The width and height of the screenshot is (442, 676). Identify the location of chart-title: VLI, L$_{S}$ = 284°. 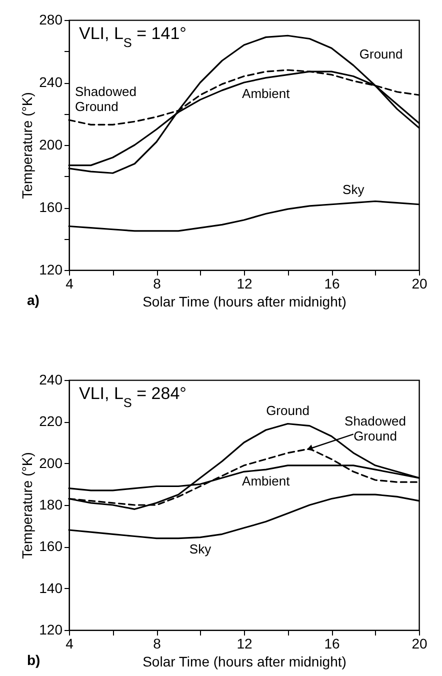
(132, 397).